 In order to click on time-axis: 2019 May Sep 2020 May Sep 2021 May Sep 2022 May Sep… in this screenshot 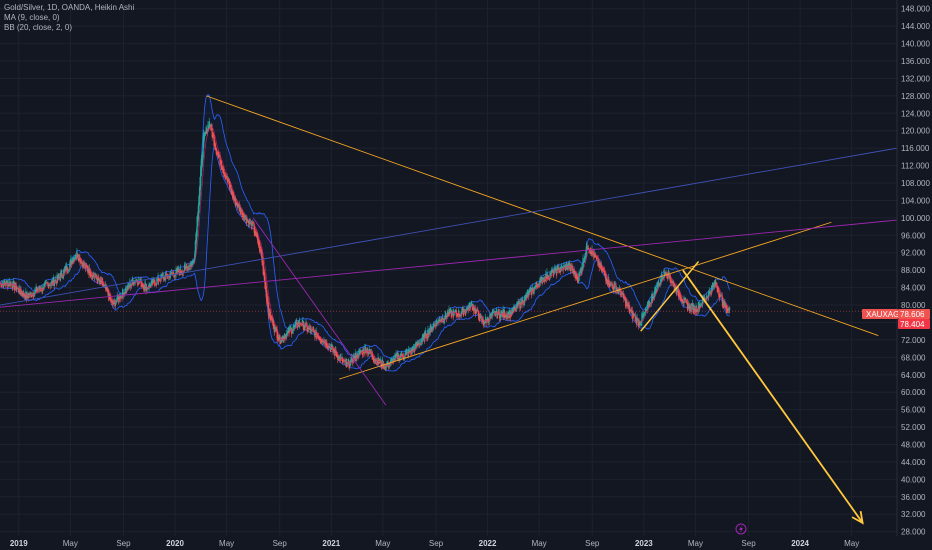, I will do `click(434, 543)`.